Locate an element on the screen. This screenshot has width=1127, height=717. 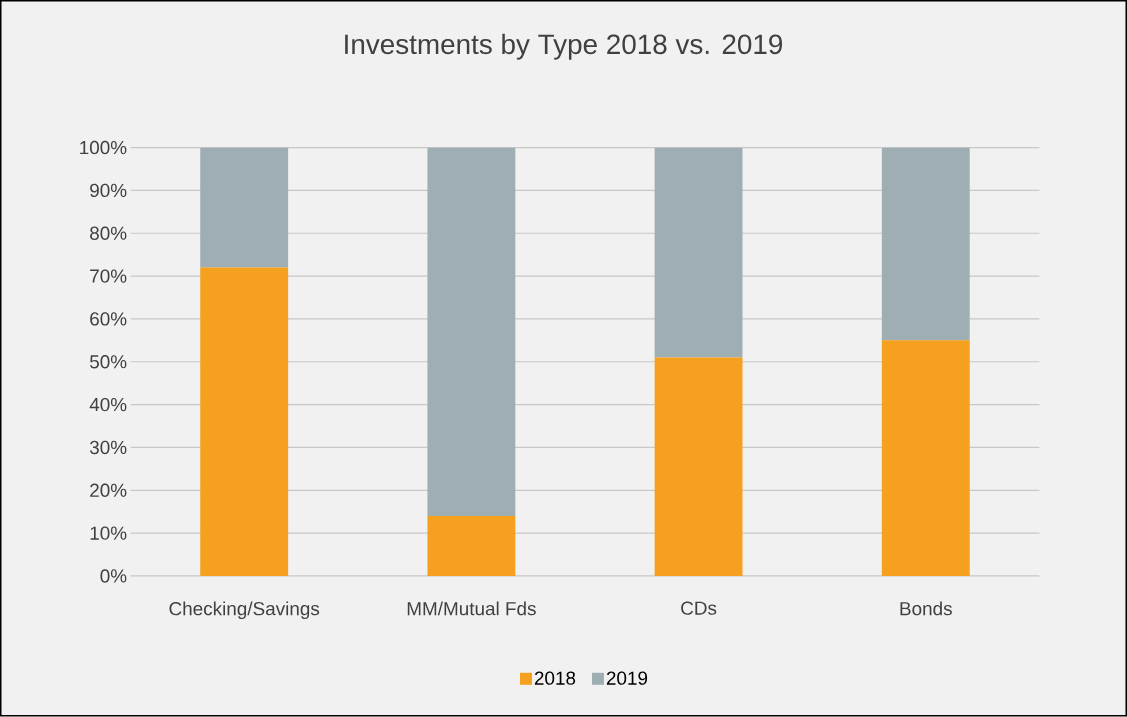
y-tick-label: 100% is located at coordinates (103, 148).